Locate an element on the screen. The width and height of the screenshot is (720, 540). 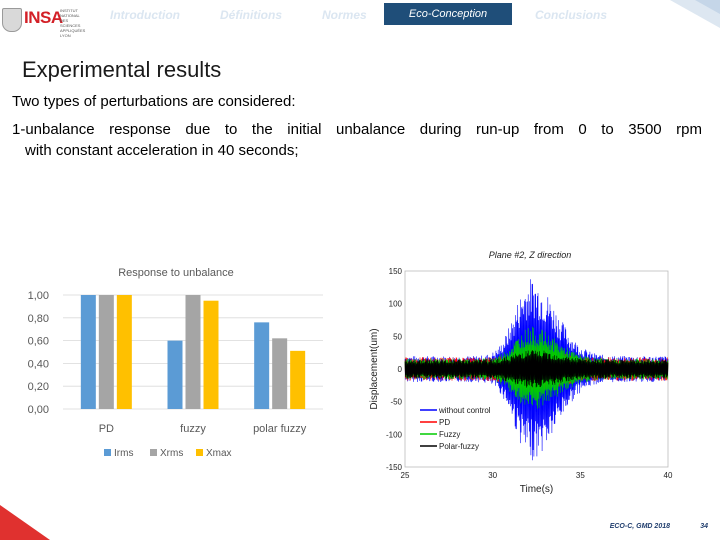
bar-xmax-fuzzy is located at coordinates (211, 354).